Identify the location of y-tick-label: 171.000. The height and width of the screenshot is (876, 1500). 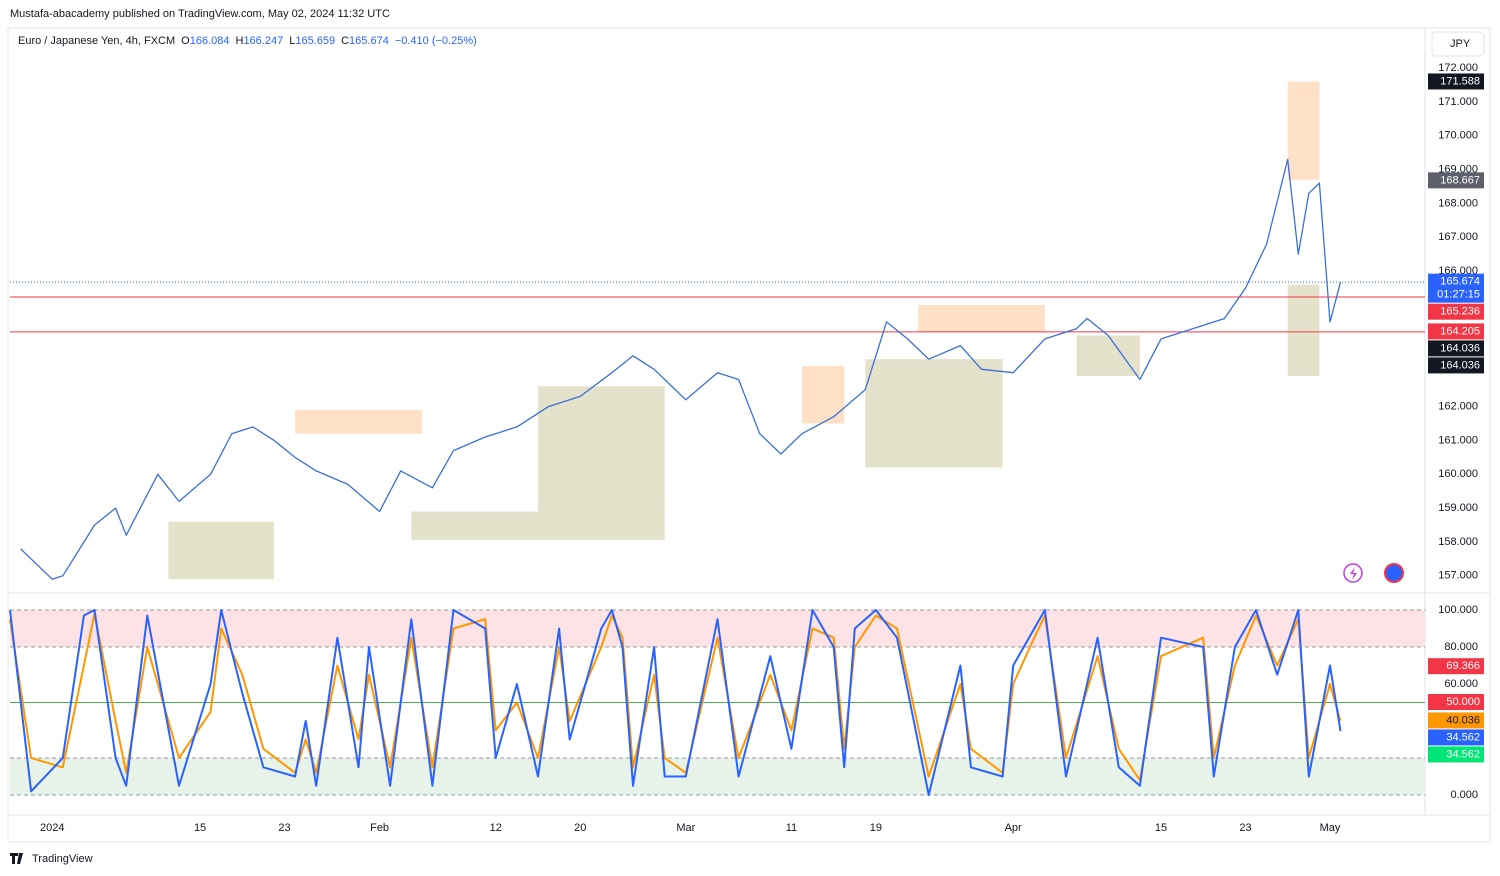
(1458, 102).